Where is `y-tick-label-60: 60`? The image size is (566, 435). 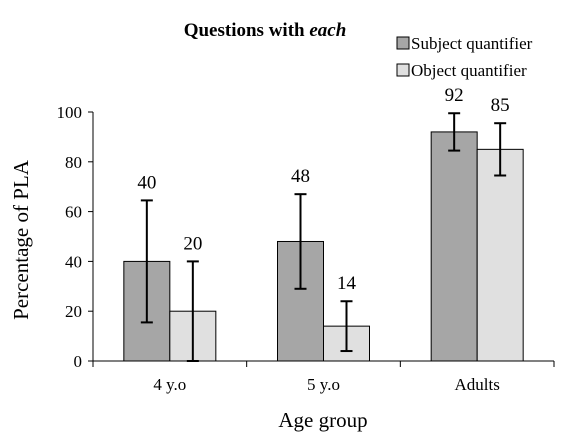
y-tick-label-60: 60 is located at coordinates (73, 212).